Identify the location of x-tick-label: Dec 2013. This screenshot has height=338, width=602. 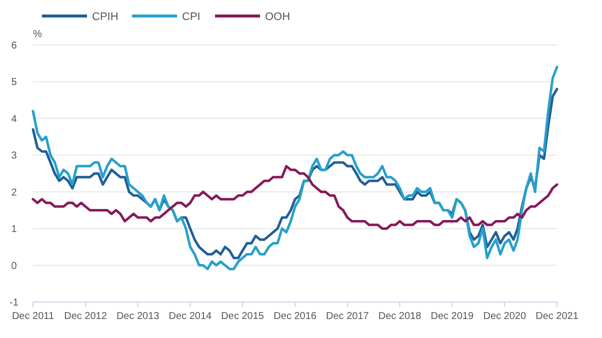
(138, 316).